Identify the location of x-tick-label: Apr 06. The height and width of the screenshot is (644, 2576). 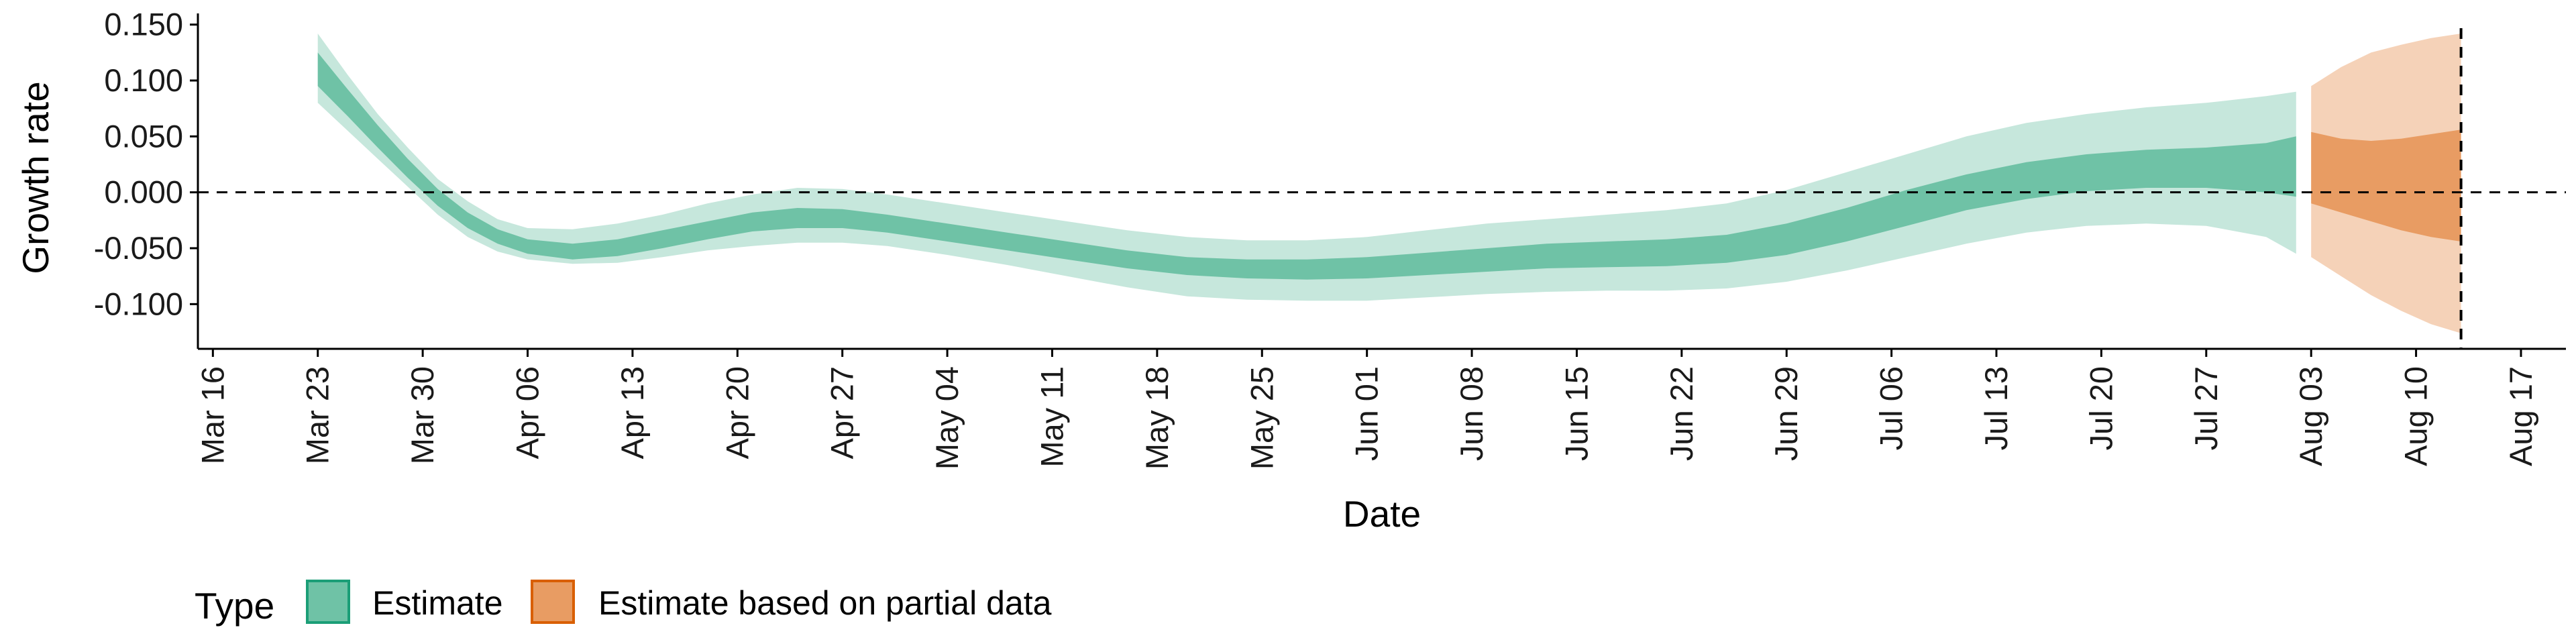
(527, 412).